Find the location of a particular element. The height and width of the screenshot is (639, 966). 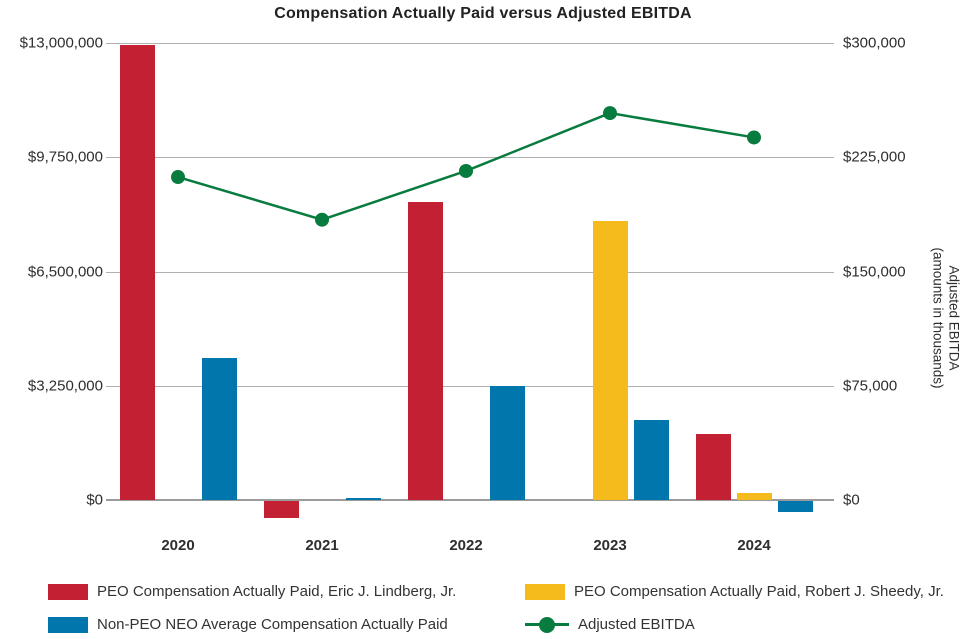

legend-swatch-red is located at coordinates (68, 591).